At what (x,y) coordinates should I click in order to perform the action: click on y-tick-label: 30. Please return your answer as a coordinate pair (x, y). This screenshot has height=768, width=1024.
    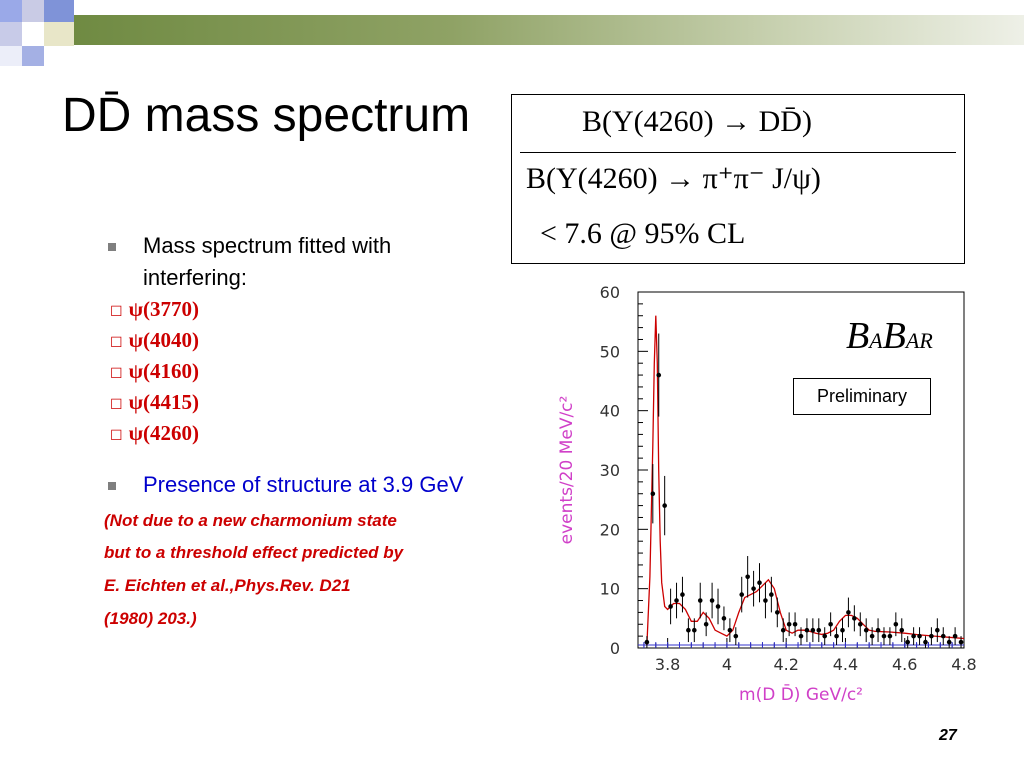
    Looking at the image, I should click on (610, 470).